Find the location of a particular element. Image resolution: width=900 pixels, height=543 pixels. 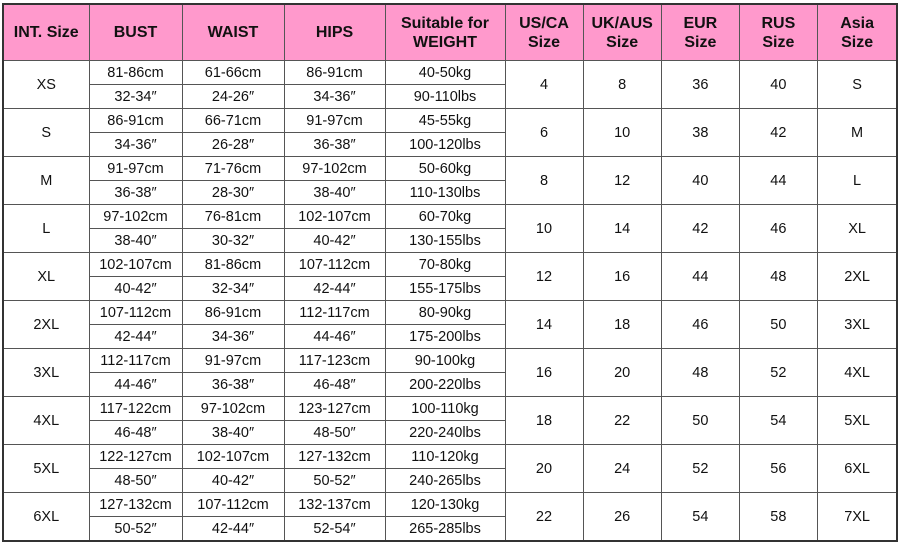

hips-cm-cell: 86-91cm is located at coordinates (334, 72).